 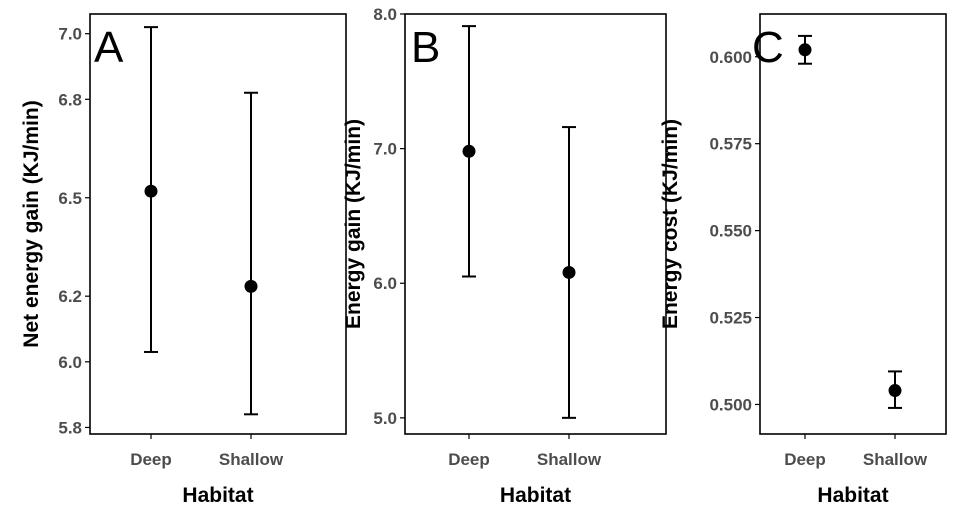 I want to click on y-tick-label: 0.550, so click(x=730, y=231).